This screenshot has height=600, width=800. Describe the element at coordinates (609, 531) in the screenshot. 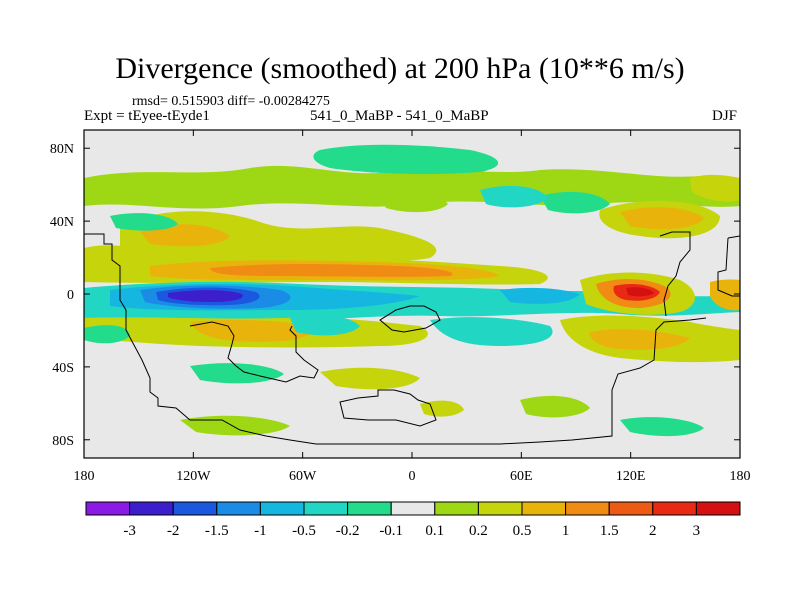

I see `colorbar-label: 1.5` at that location.